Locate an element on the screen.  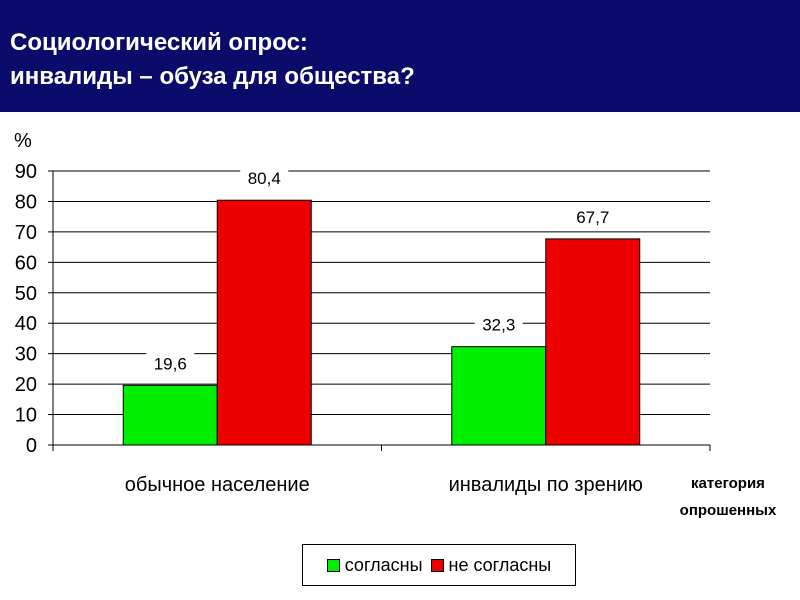
x-axis-label-line-2: опрошенных is located at coordinates (728, 510).